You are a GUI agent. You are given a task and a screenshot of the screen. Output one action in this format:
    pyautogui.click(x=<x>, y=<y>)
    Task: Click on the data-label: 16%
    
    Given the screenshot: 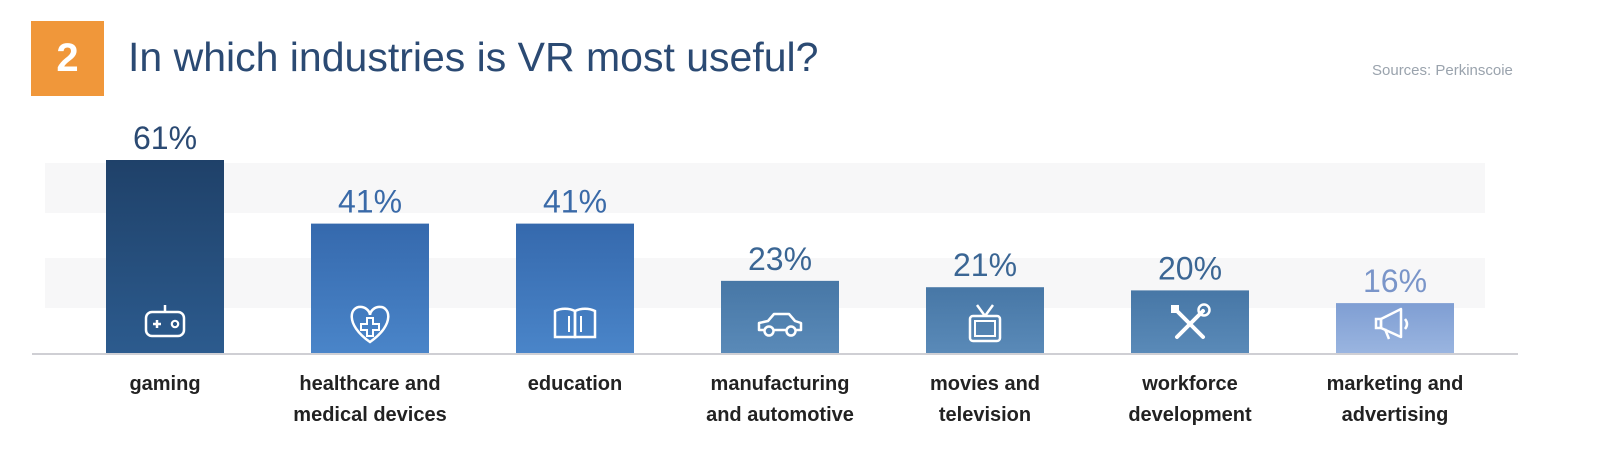 What is the action you would take?
    pyautogui.click(x=1395, y=281)
    